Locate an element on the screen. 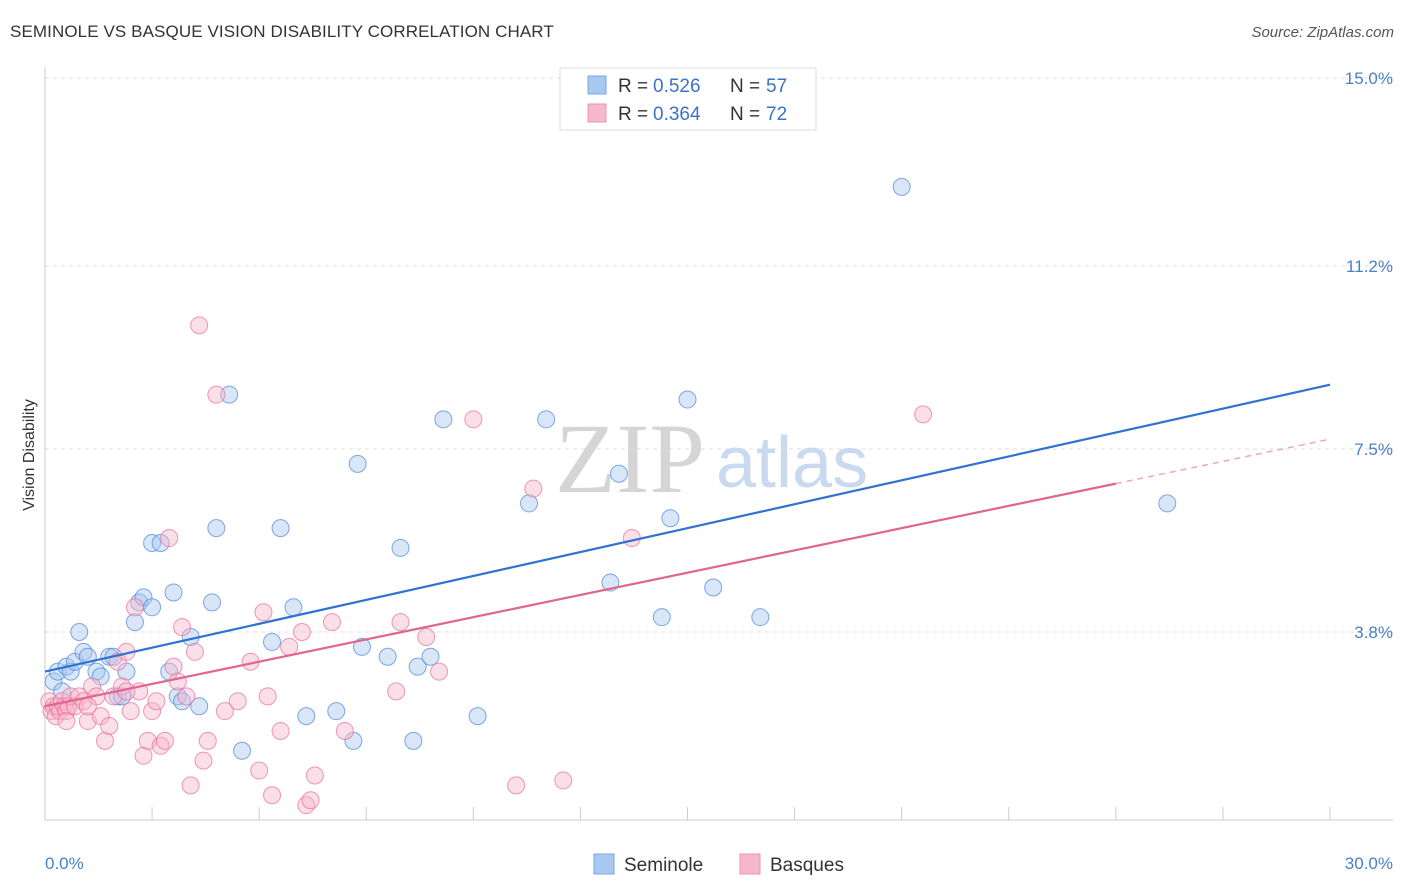  watermark: ZIP atlas is located at coordinates (711, 458).